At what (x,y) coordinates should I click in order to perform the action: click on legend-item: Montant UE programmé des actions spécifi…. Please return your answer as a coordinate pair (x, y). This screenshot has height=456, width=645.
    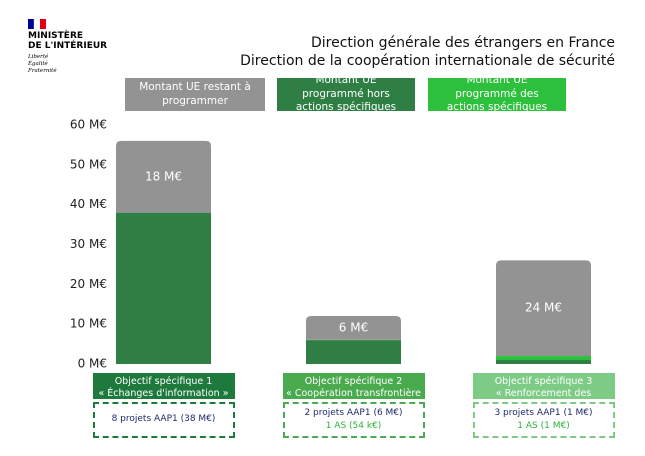
    Looking at the image, I should click on (497, 93).